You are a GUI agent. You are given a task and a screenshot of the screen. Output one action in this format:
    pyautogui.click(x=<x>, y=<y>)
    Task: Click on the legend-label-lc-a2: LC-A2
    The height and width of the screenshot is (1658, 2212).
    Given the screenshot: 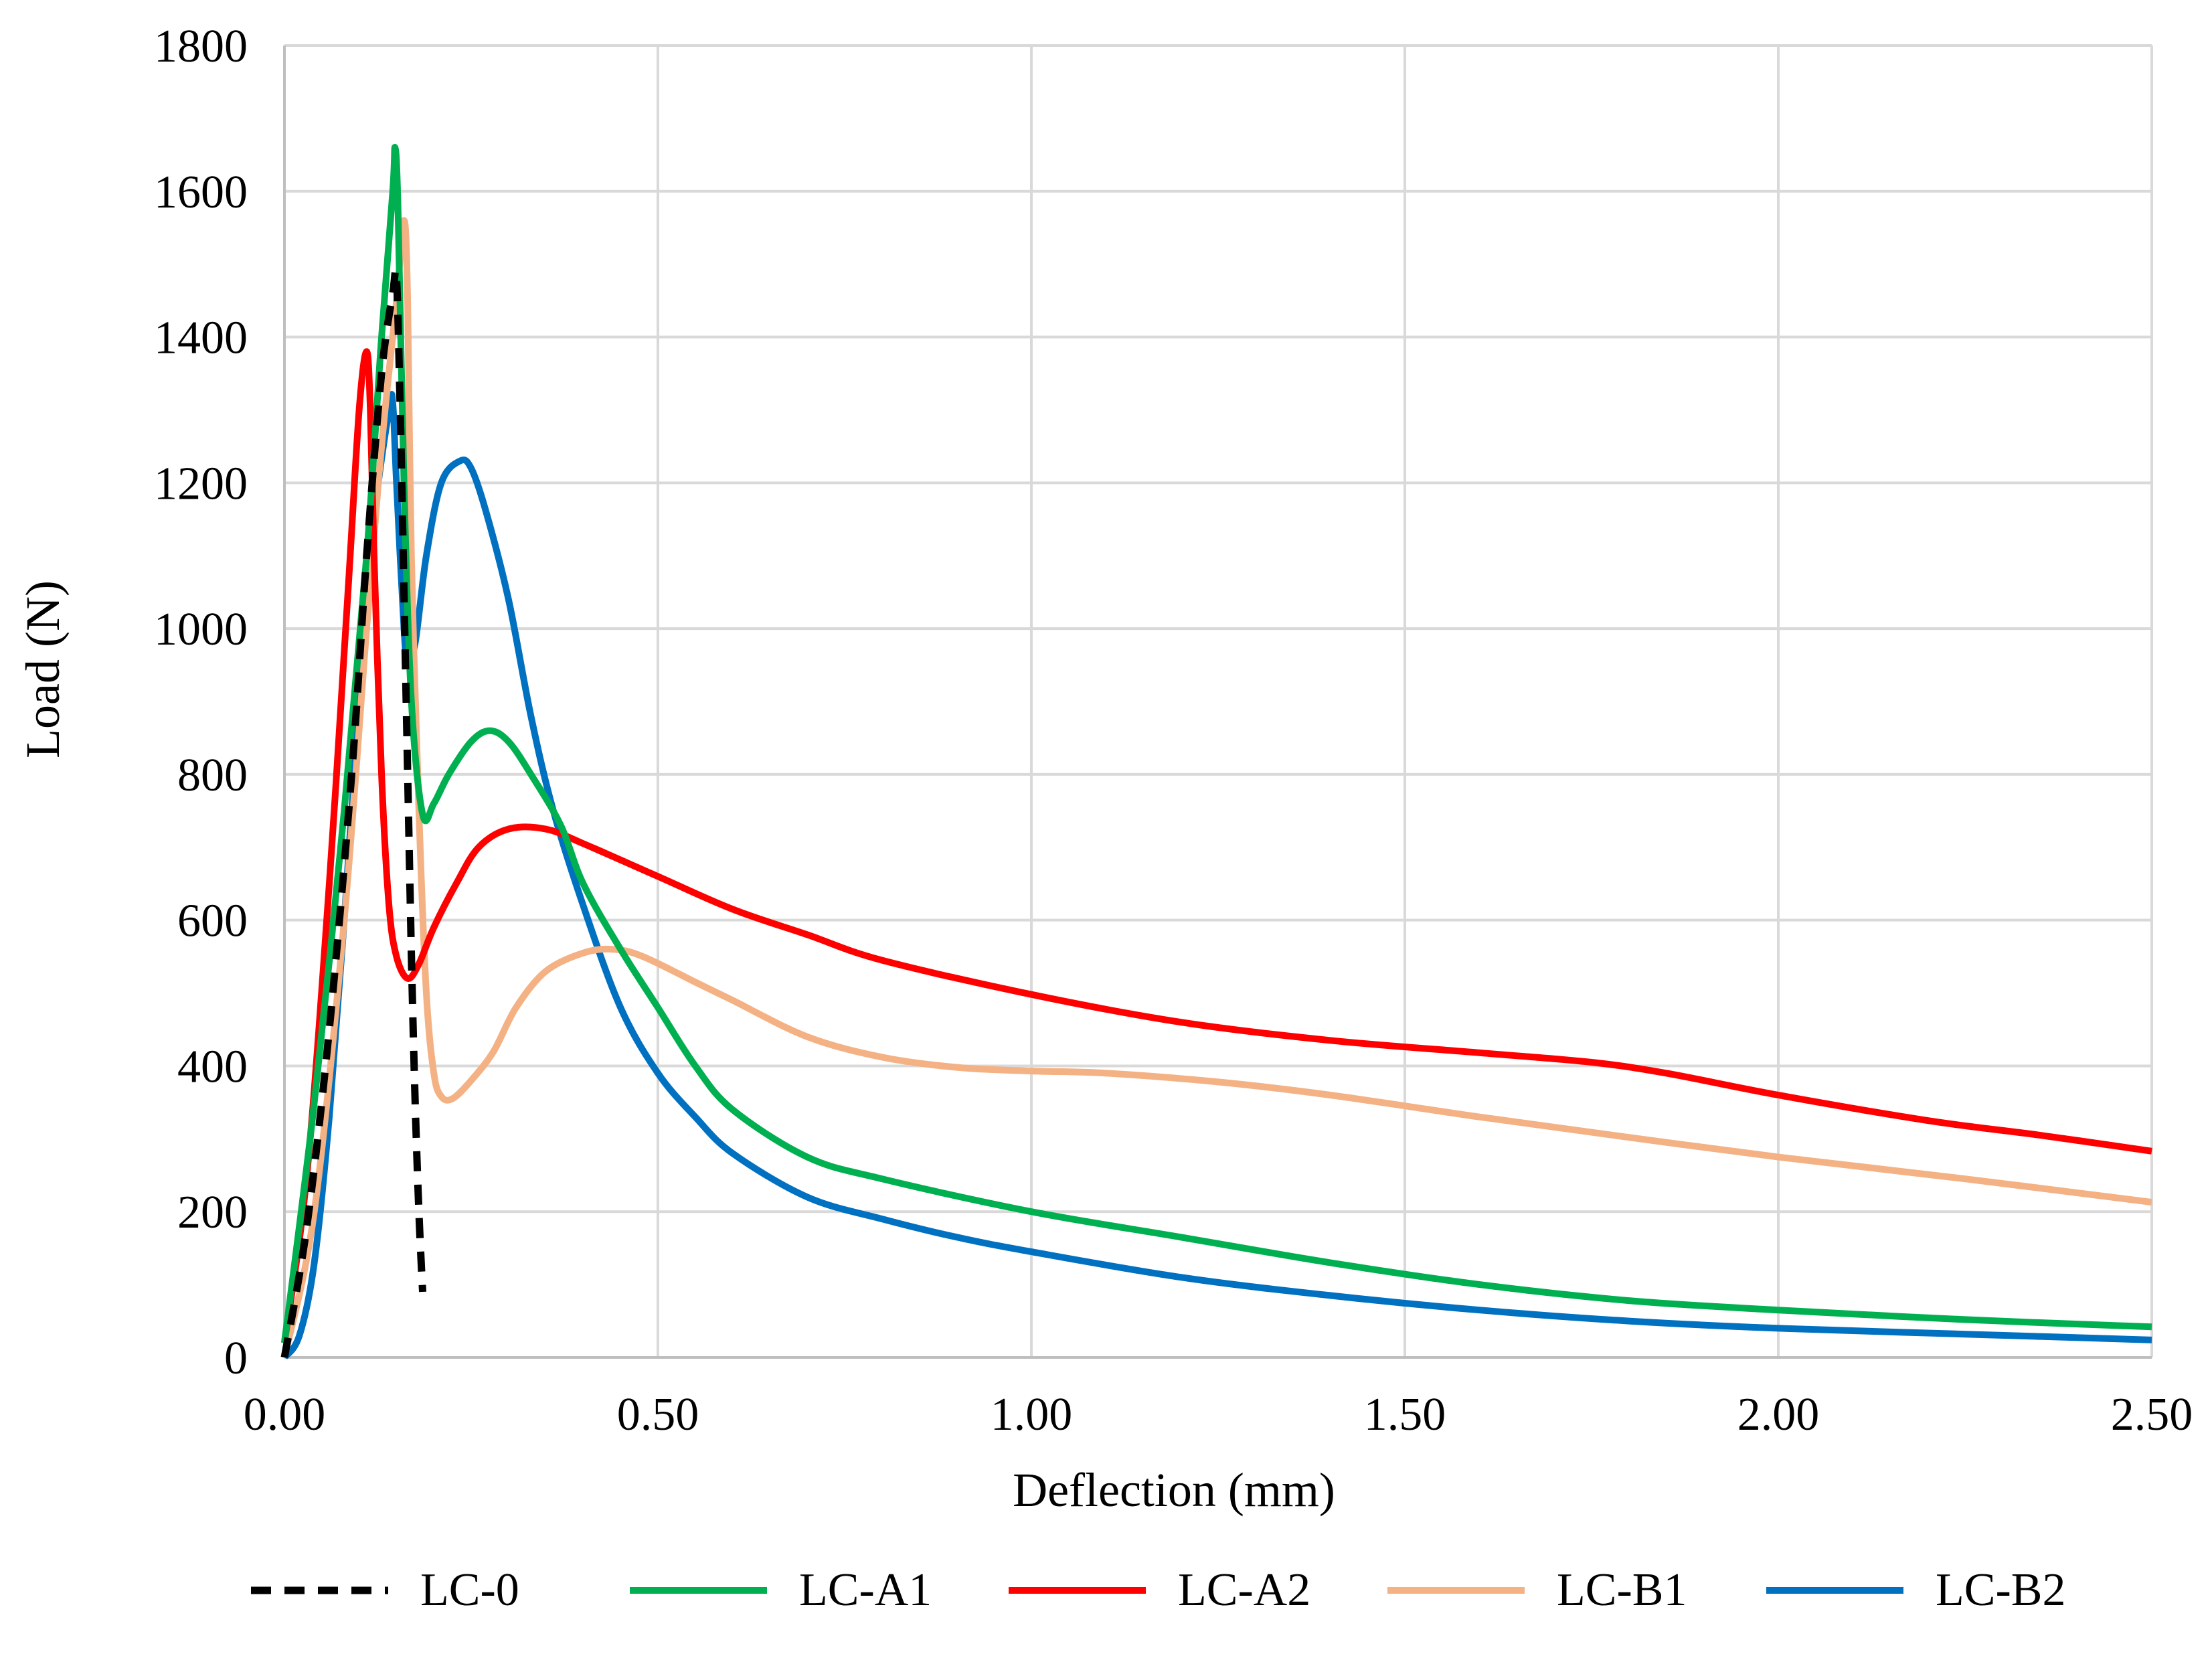 What is the action you would take?
    pyautogui.click(x=1244, y=1590)
    